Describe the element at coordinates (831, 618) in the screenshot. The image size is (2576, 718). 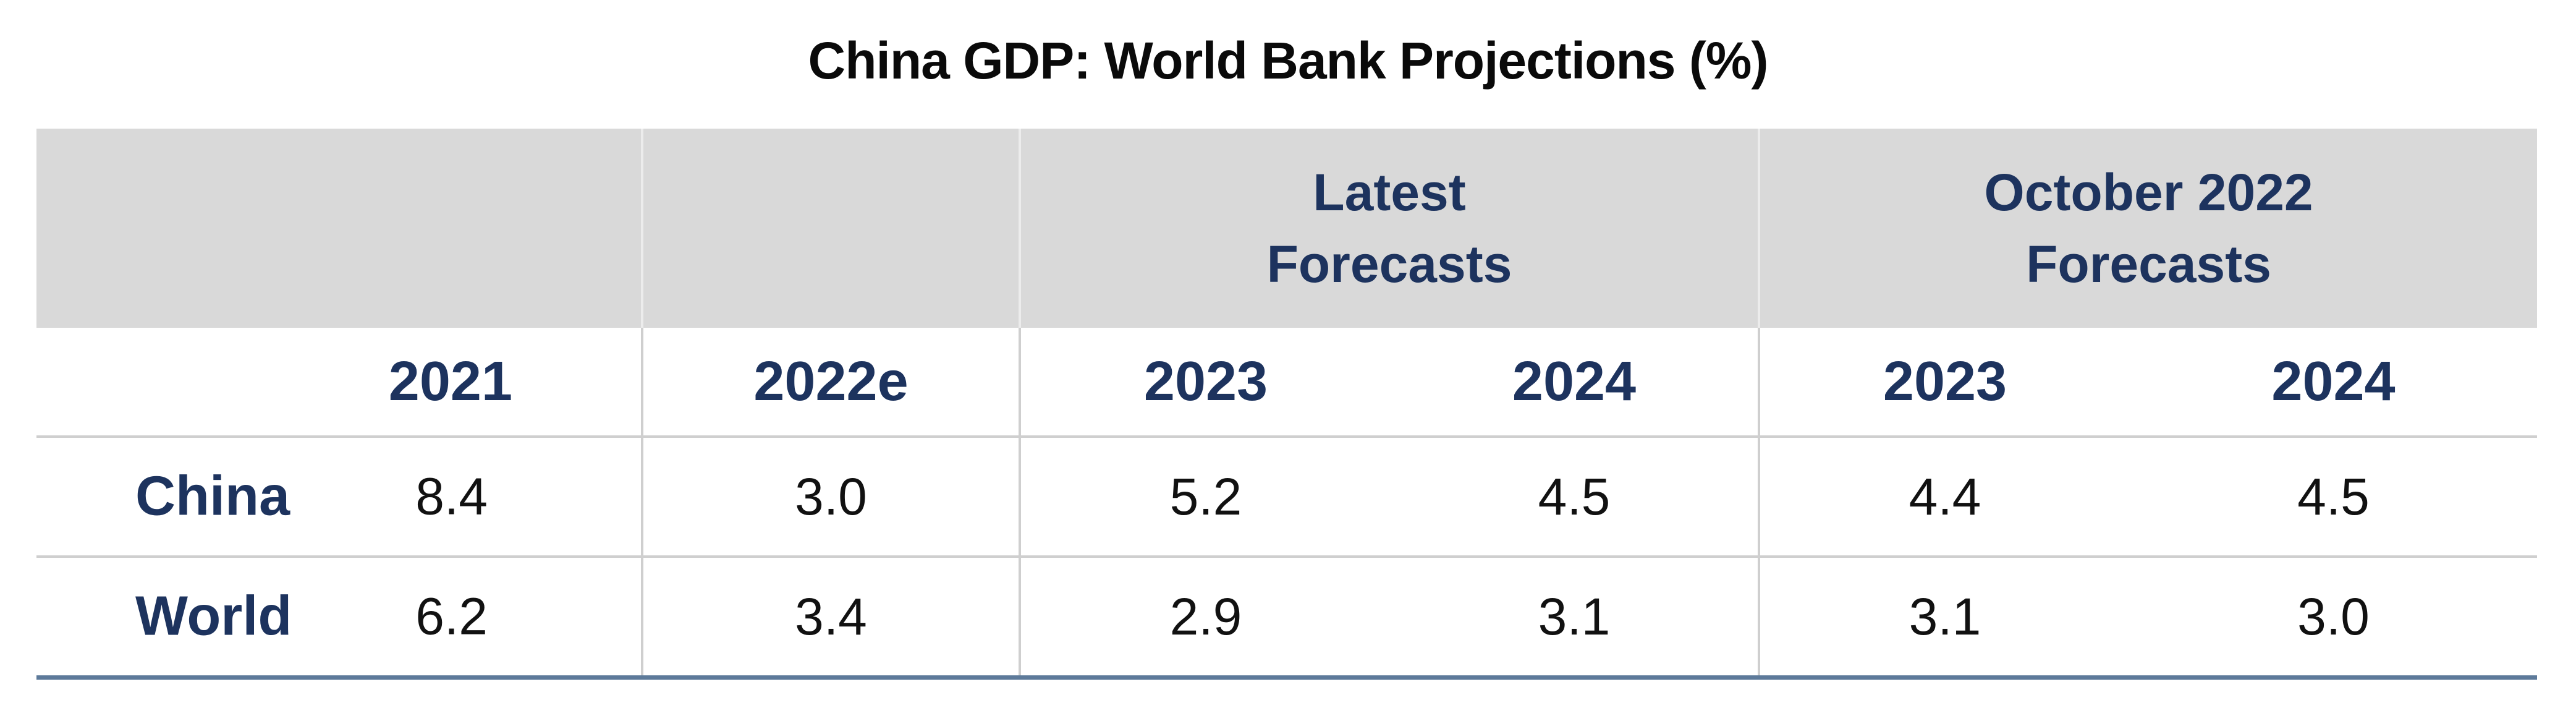
I see `cell-world-2022e: 3.4` at that location.